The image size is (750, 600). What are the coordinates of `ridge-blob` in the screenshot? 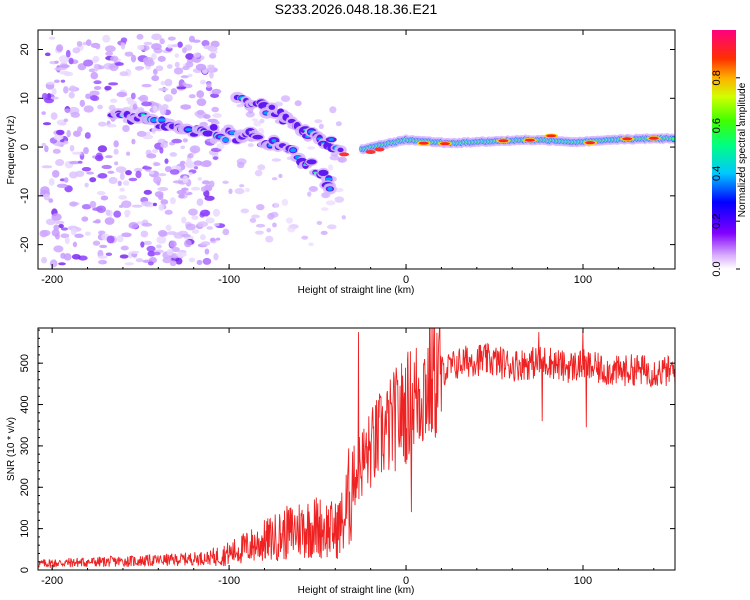 It's located at (272, 107).